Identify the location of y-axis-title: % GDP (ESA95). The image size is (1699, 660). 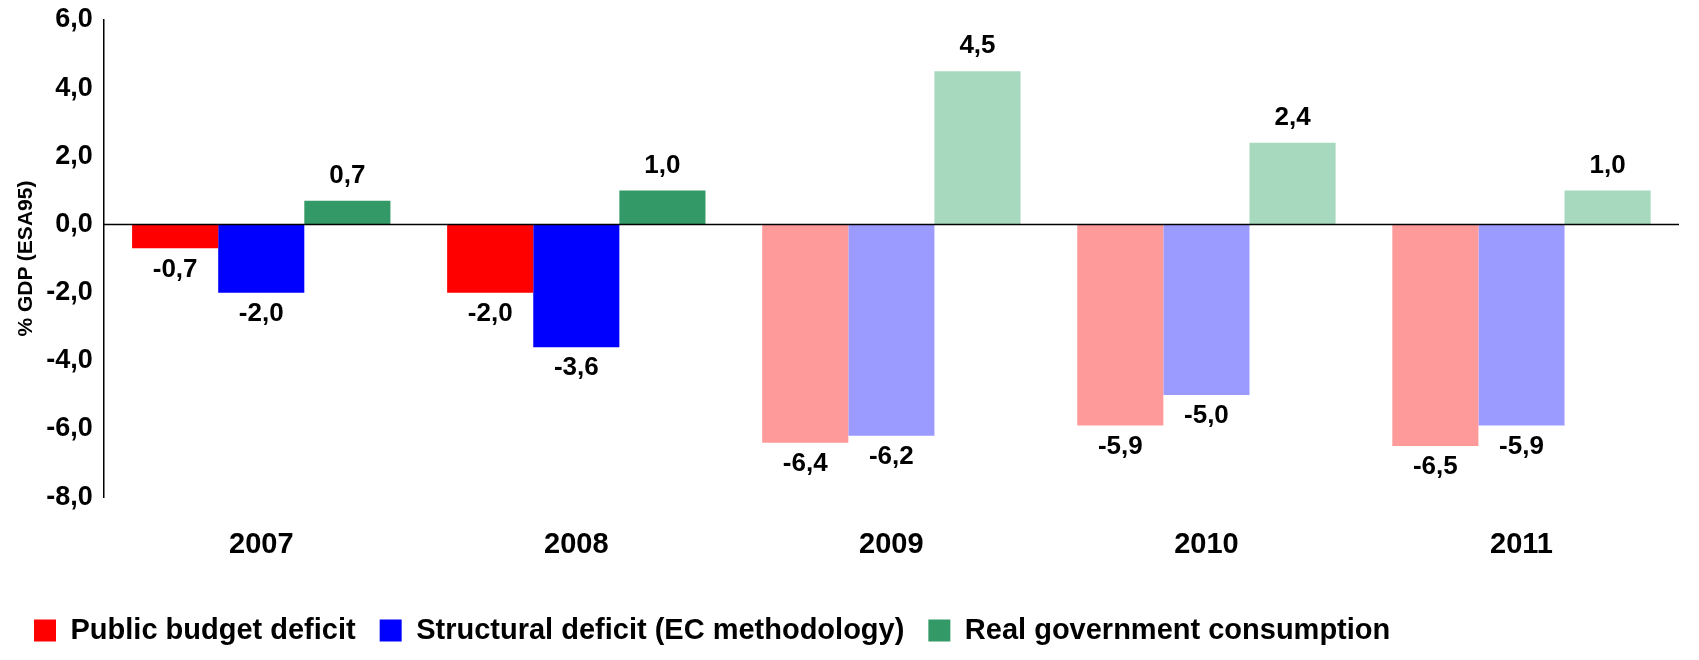
(25, 258).